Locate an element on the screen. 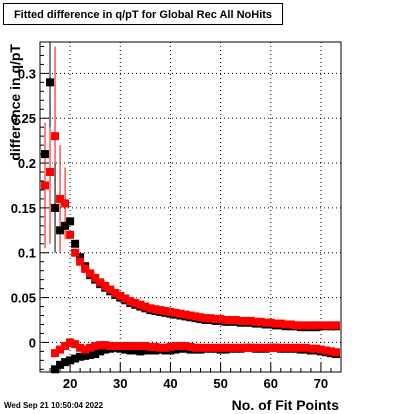  y-tick-label: 0.25 is located at coordinates (23, 118).